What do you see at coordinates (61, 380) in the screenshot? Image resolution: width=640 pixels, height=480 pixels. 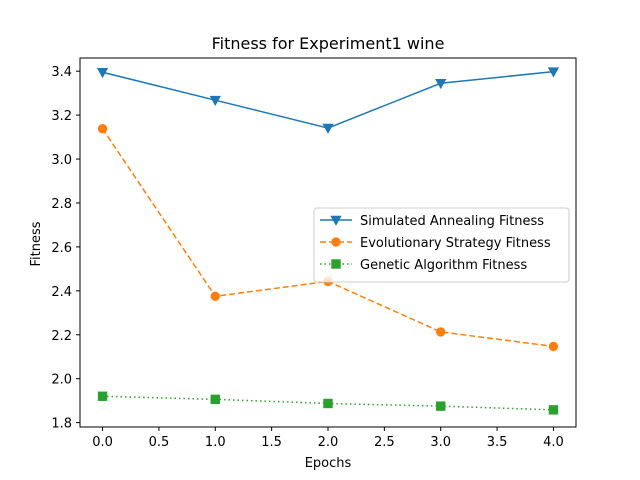 I see `y-tick-label: 2.0` at bounding box center [61, 380].